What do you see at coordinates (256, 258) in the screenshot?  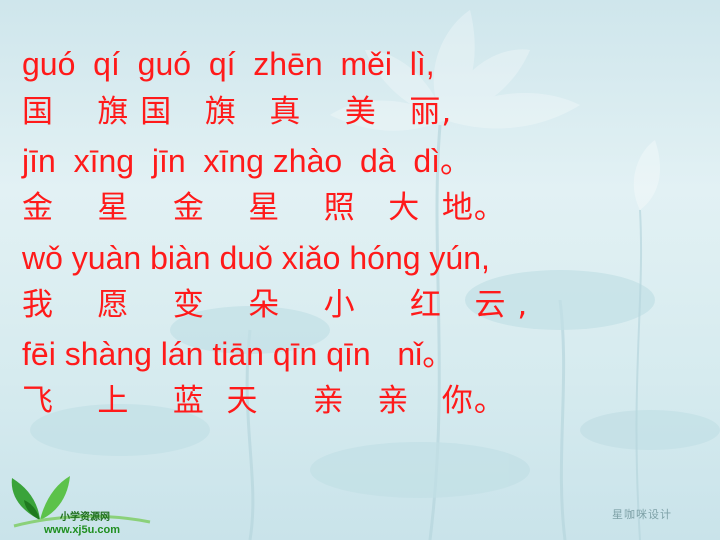 I see `poem-line-3-pinyin: wǒ yuàn biàn duǒ xiǎo hóng yún,` at bounding box center [256, 258].